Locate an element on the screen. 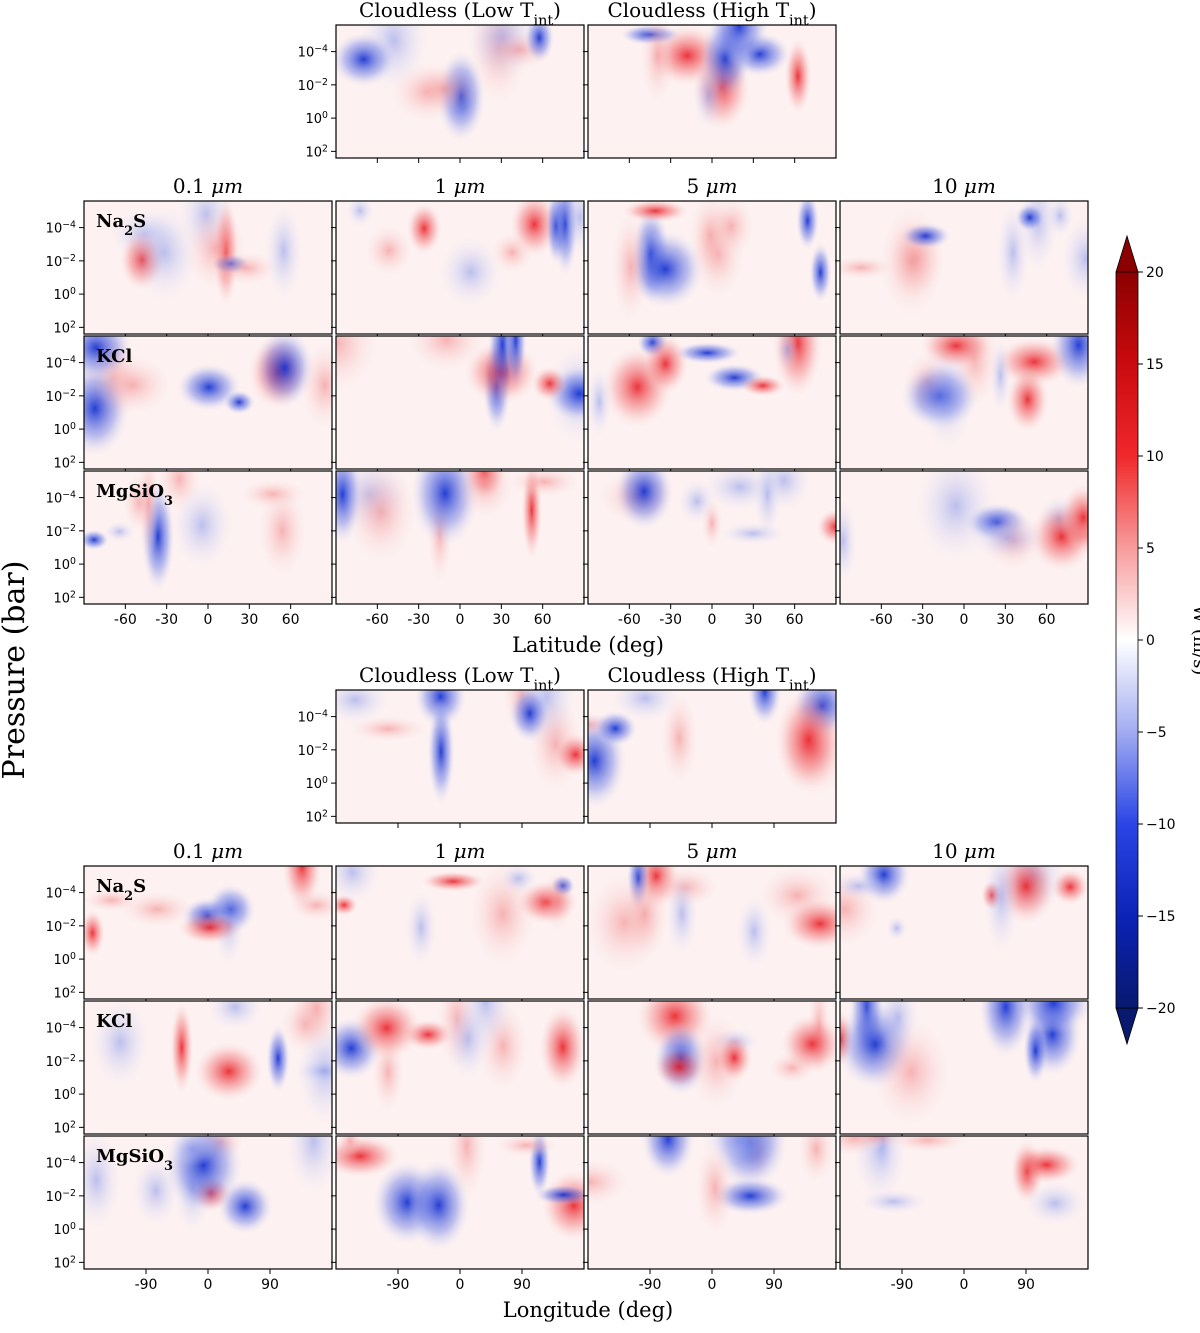  colorbar-scale is located at coordinates (1127, 640).